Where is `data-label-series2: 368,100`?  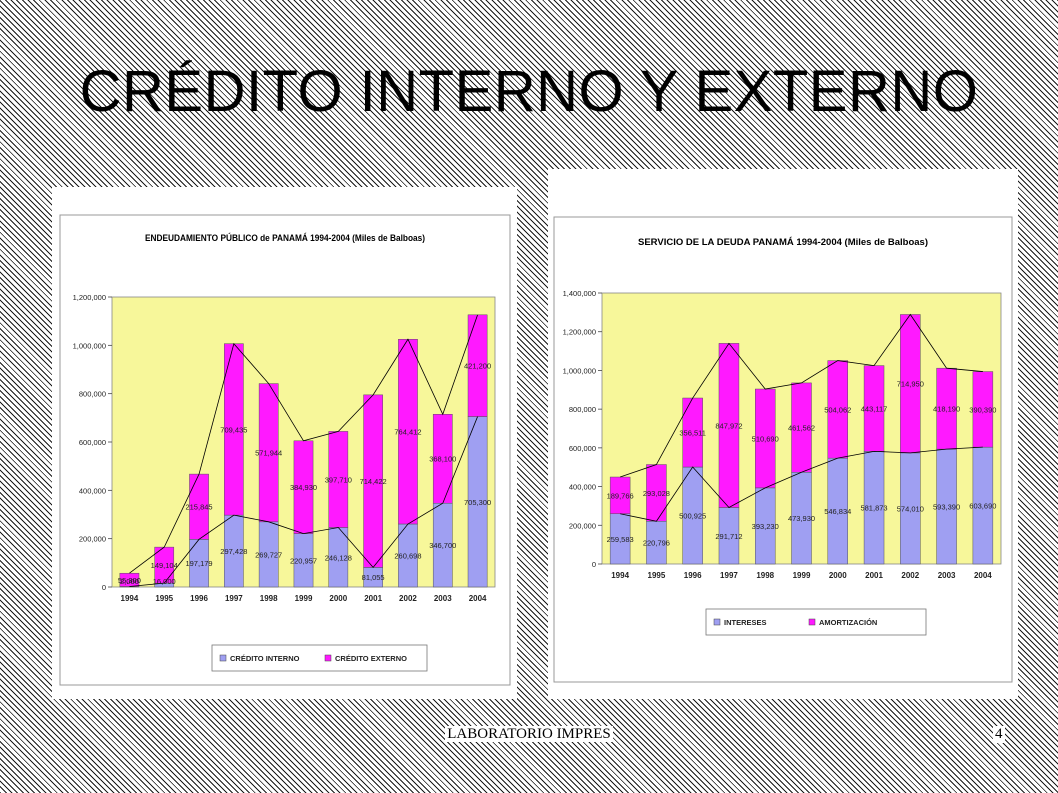 data-label-series2: 368,100 is located at coordinates (442, 459).